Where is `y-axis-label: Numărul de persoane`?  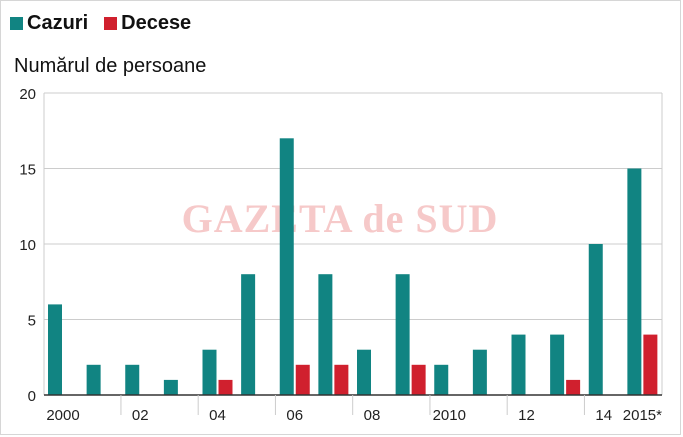 y-axis-label: Numărul de persoane is located at coordinates (110, 66).